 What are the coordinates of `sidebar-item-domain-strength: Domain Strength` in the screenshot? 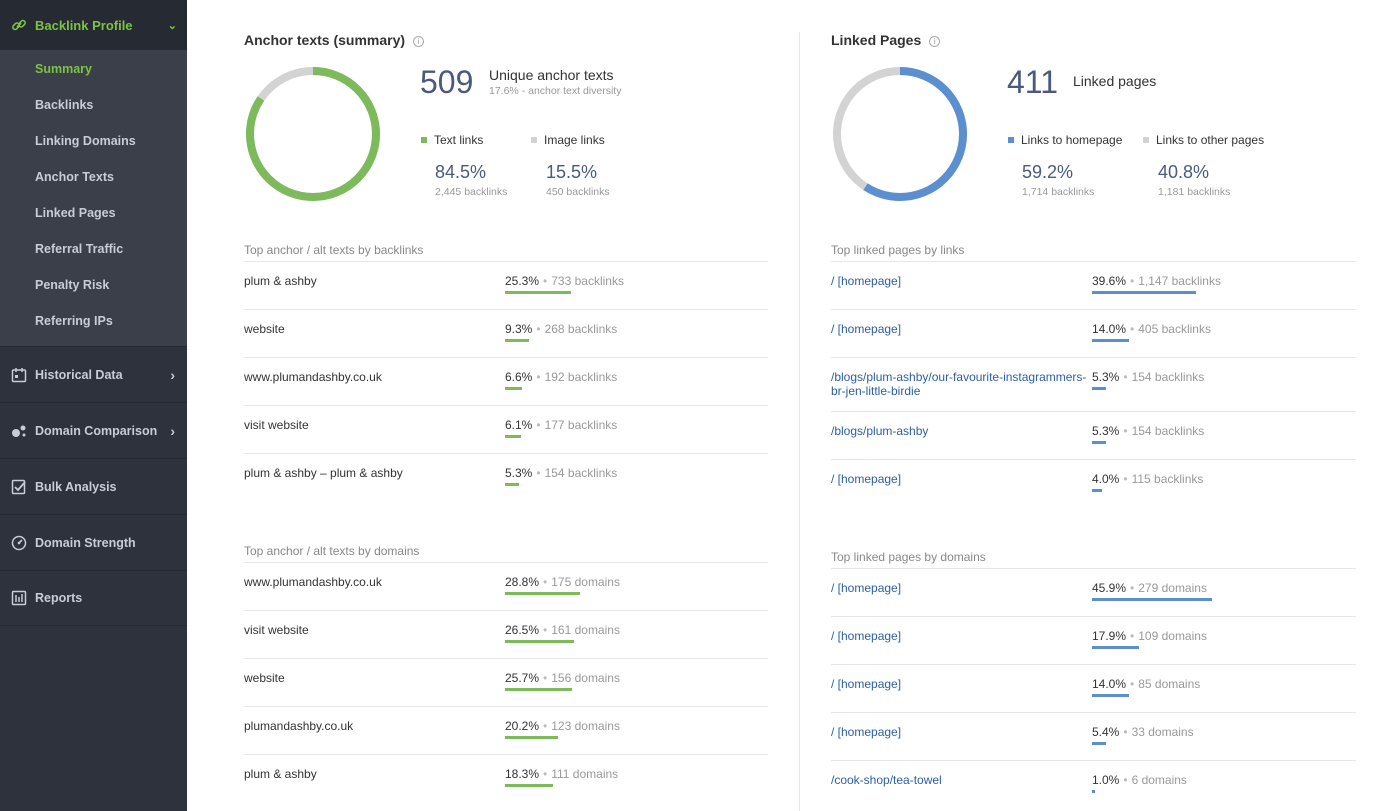 It's located at (93, 542).